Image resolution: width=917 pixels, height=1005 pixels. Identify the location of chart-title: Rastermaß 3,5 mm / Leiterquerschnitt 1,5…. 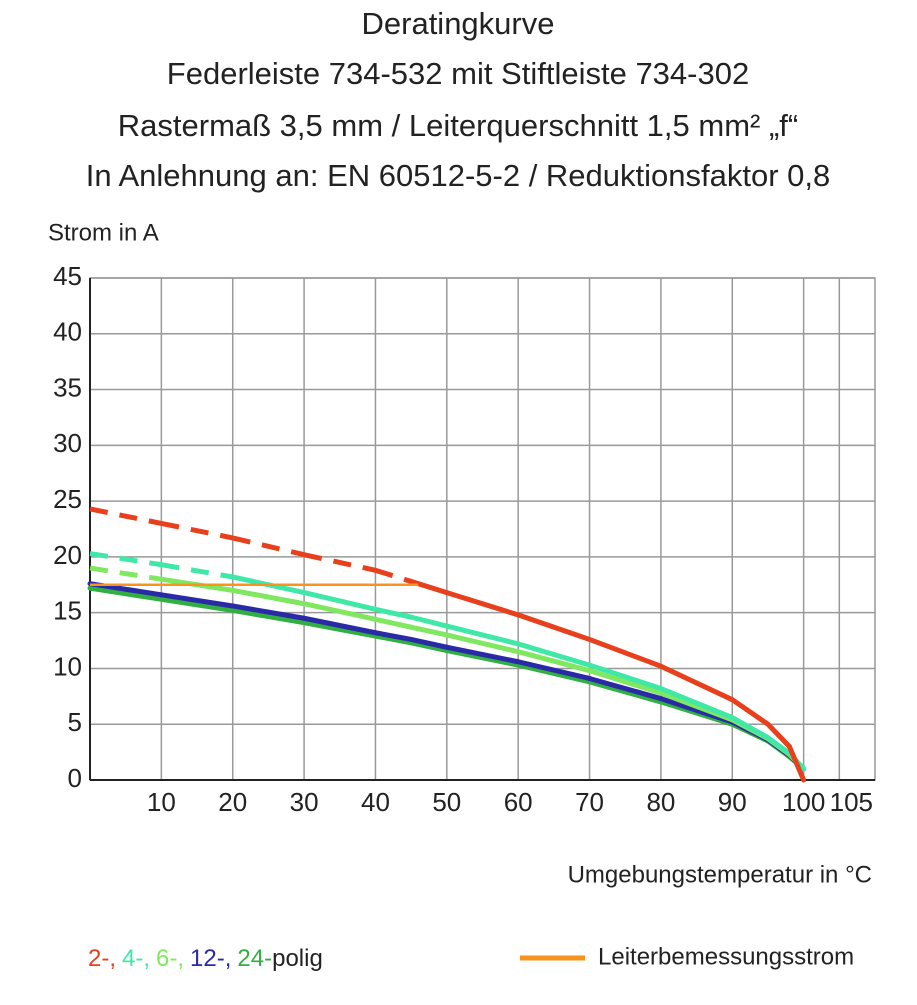
(458, 125).